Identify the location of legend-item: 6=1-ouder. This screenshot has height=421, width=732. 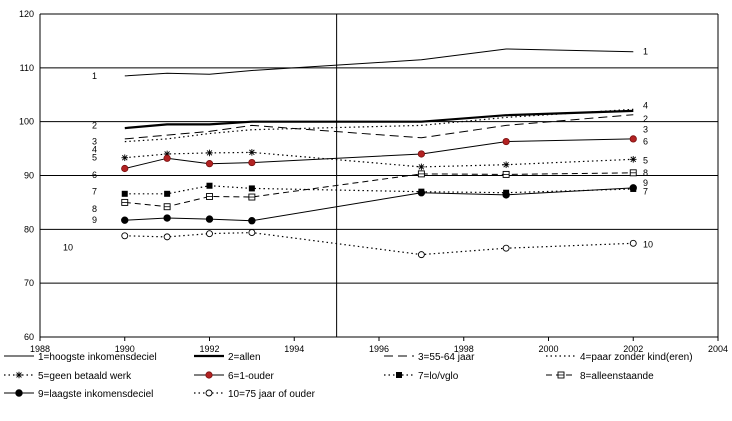
(234, 376).